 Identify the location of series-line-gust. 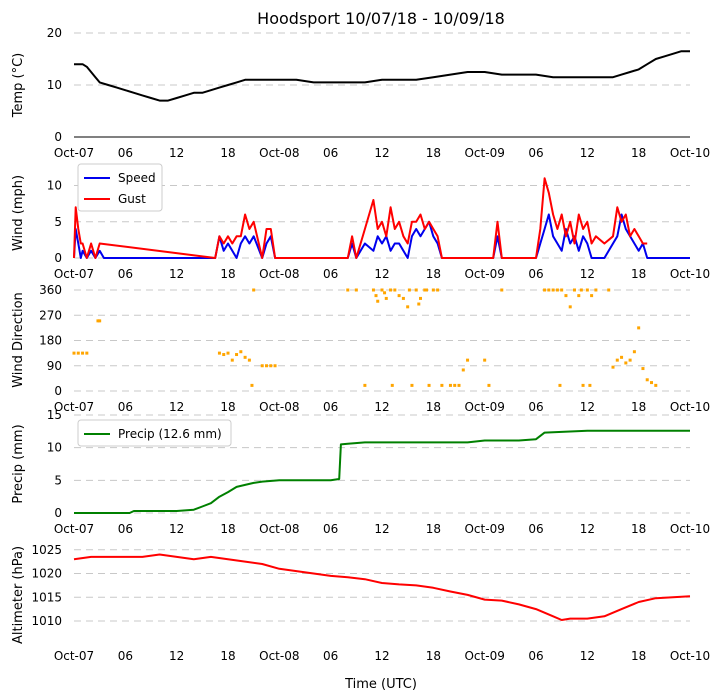
(360, 218).